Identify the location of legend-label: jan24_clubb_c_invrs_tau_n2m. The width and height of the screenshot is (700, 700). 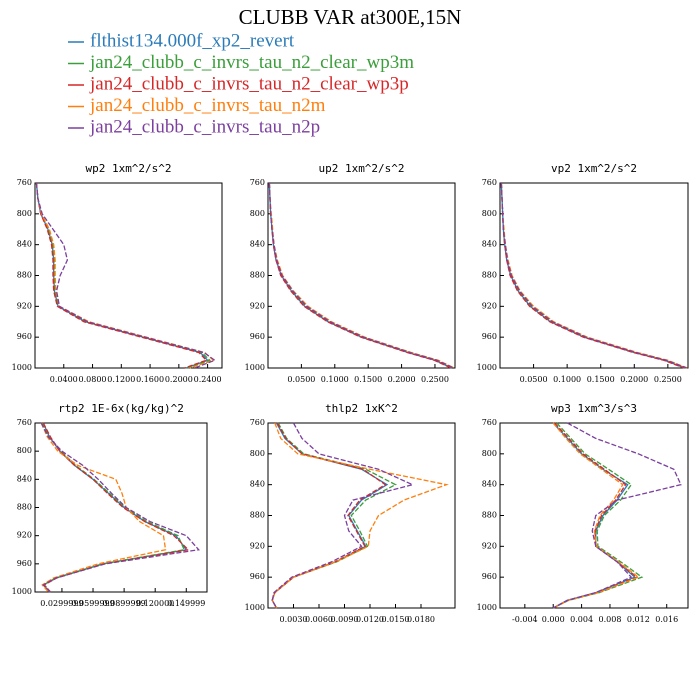
(207, 105).